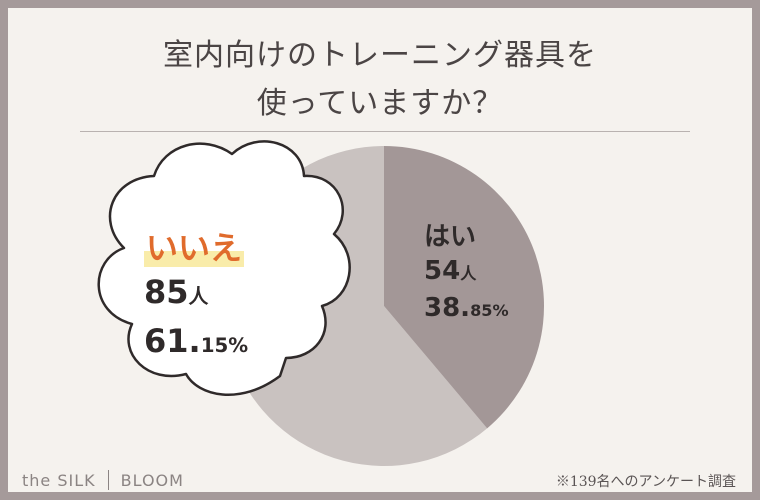 Image resolution: width=760 pixels, height=500 pixels. What do you see at coordinates (152, 480) in the screenshot?
I see `brand-right: BLOOM` at bounding box center [152, 480].